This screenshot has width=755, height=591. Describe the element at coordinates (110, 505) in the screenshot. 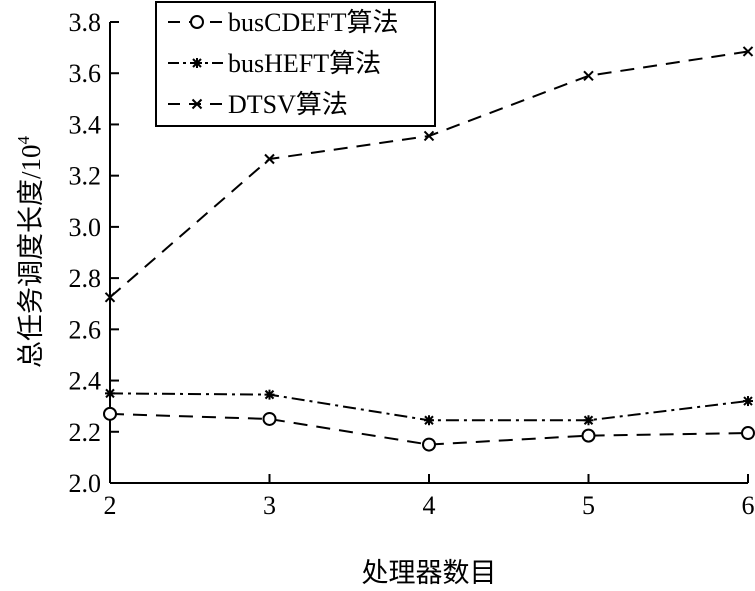

I see `x-tick-label: 2` at that location.